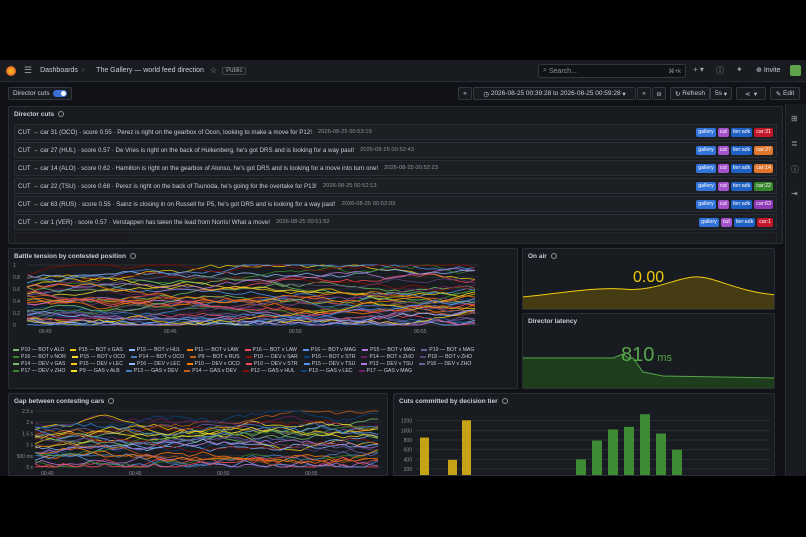 The width and height of the screenshot is (806, 537). I want to click on legend-item: P16 — BOT v STR, so click(330, 357).